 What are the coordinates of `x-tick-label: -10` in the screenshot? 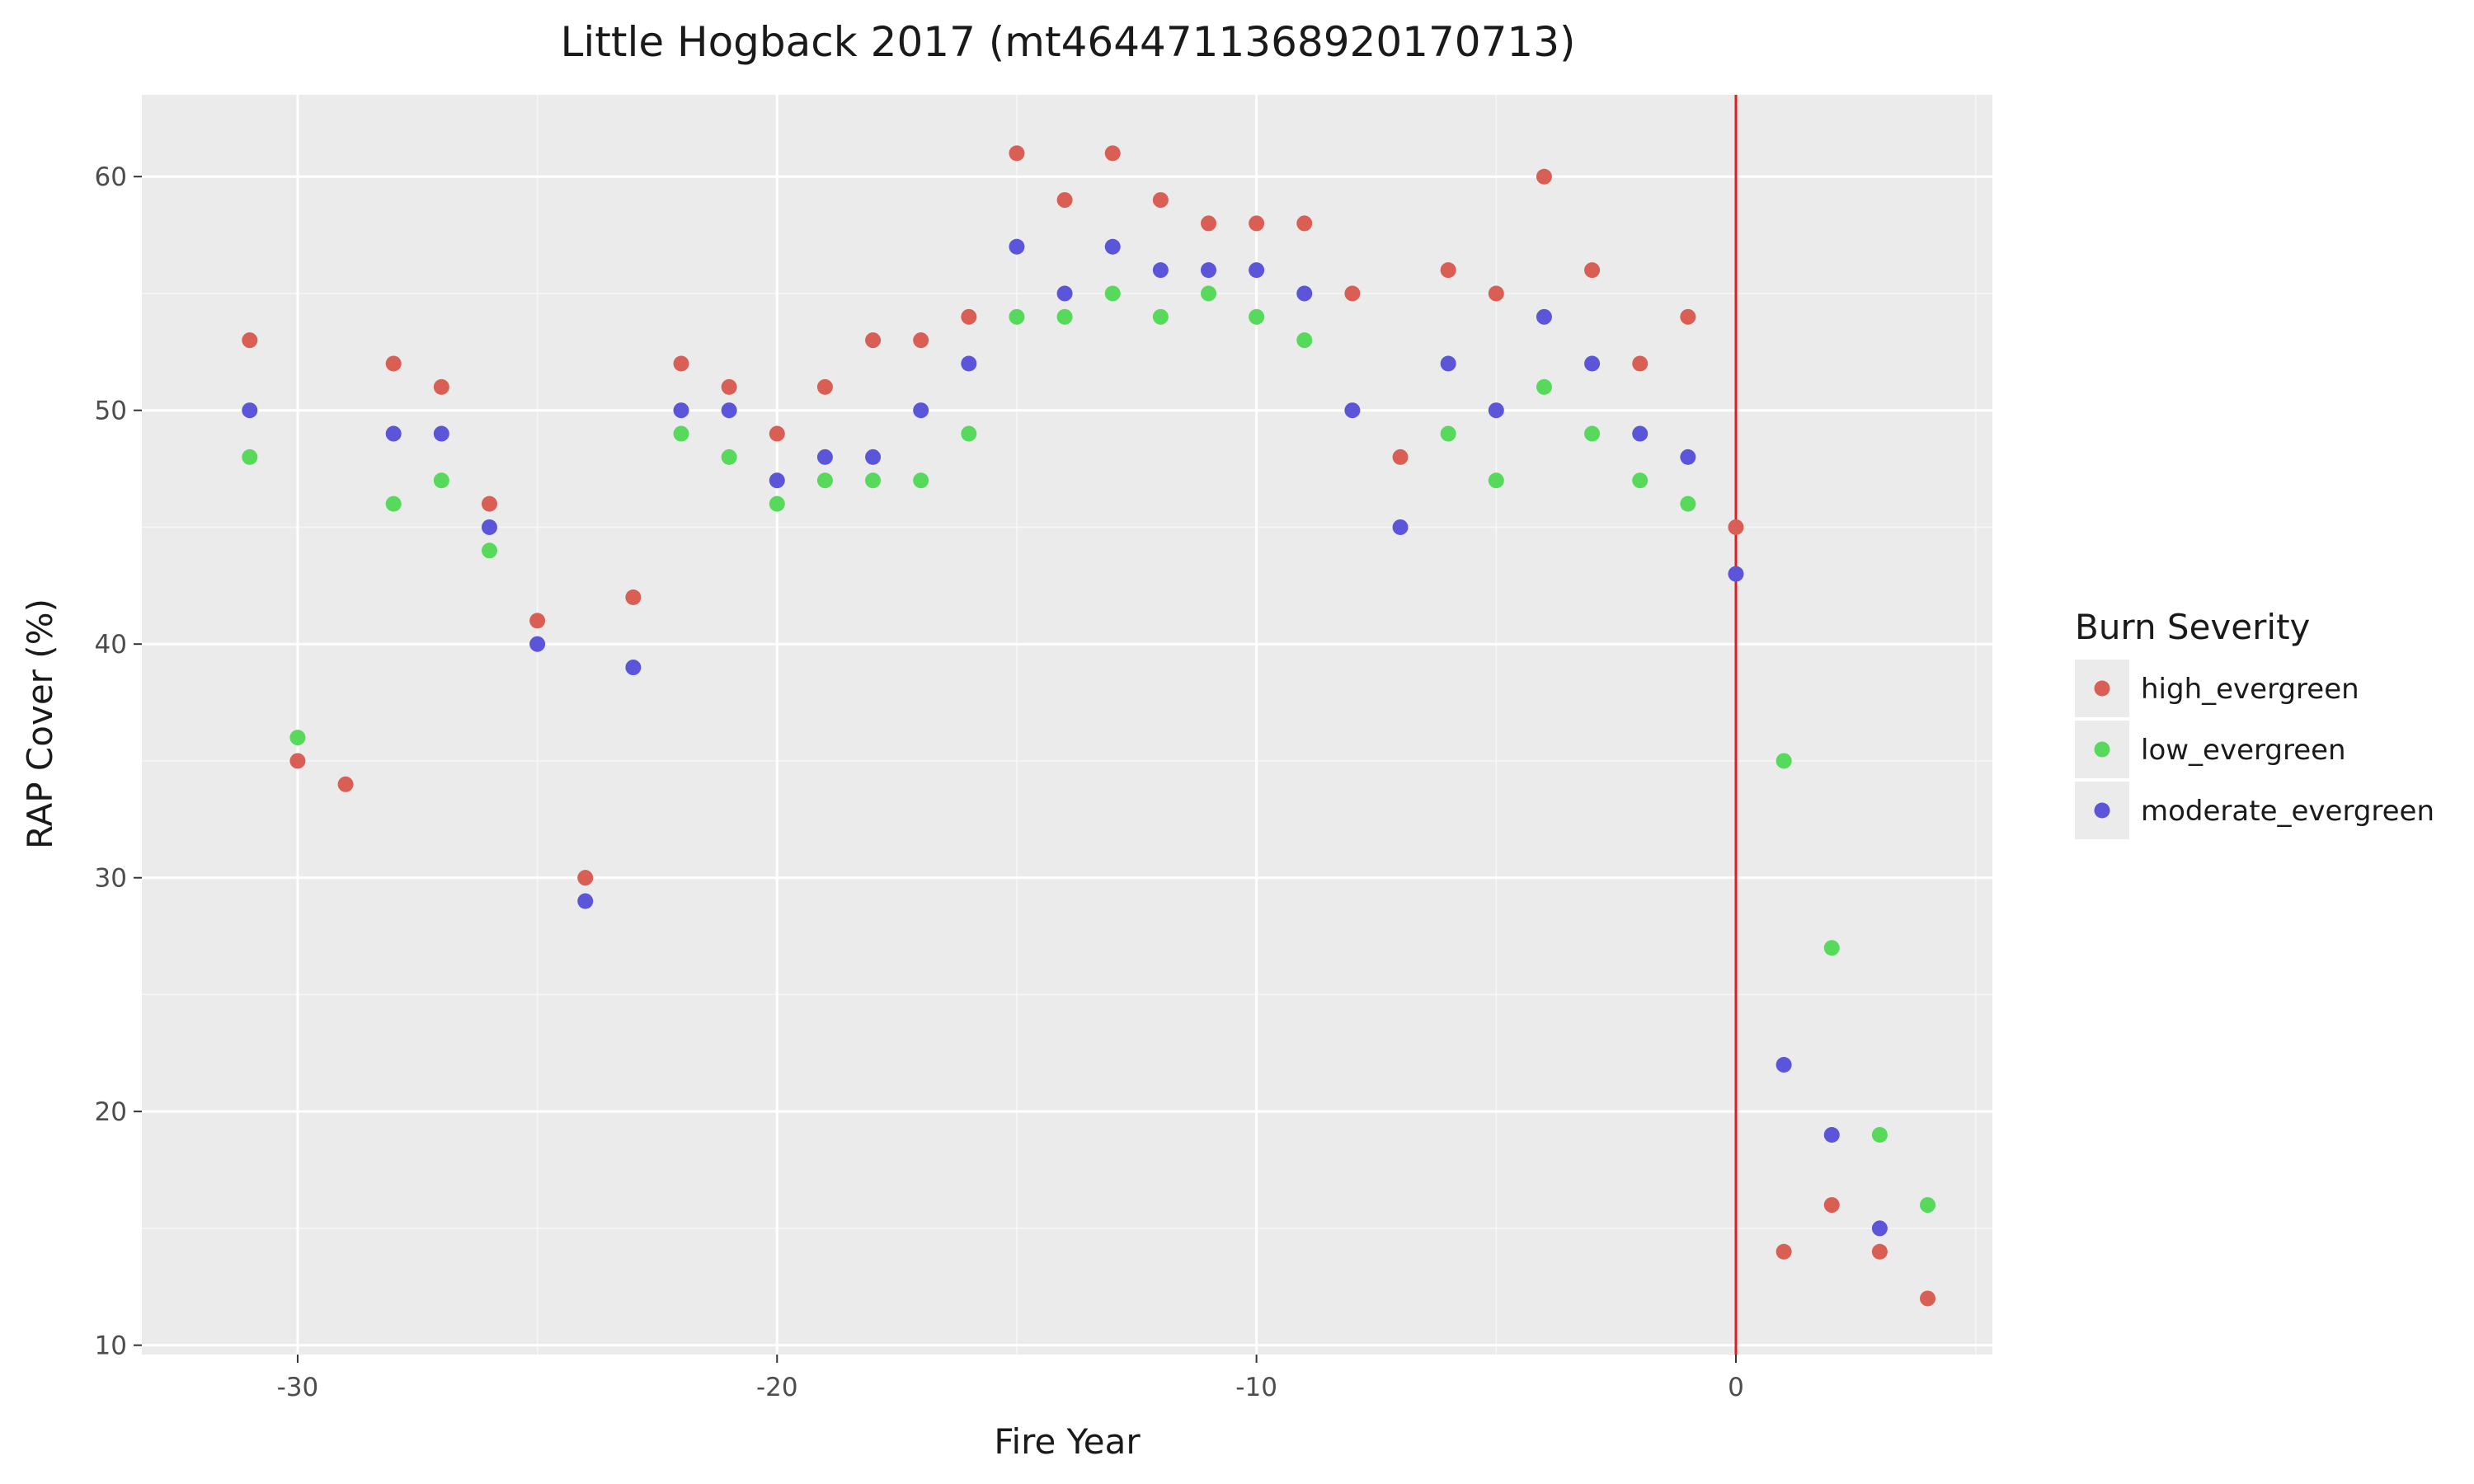 It's located at (1256, 1387).